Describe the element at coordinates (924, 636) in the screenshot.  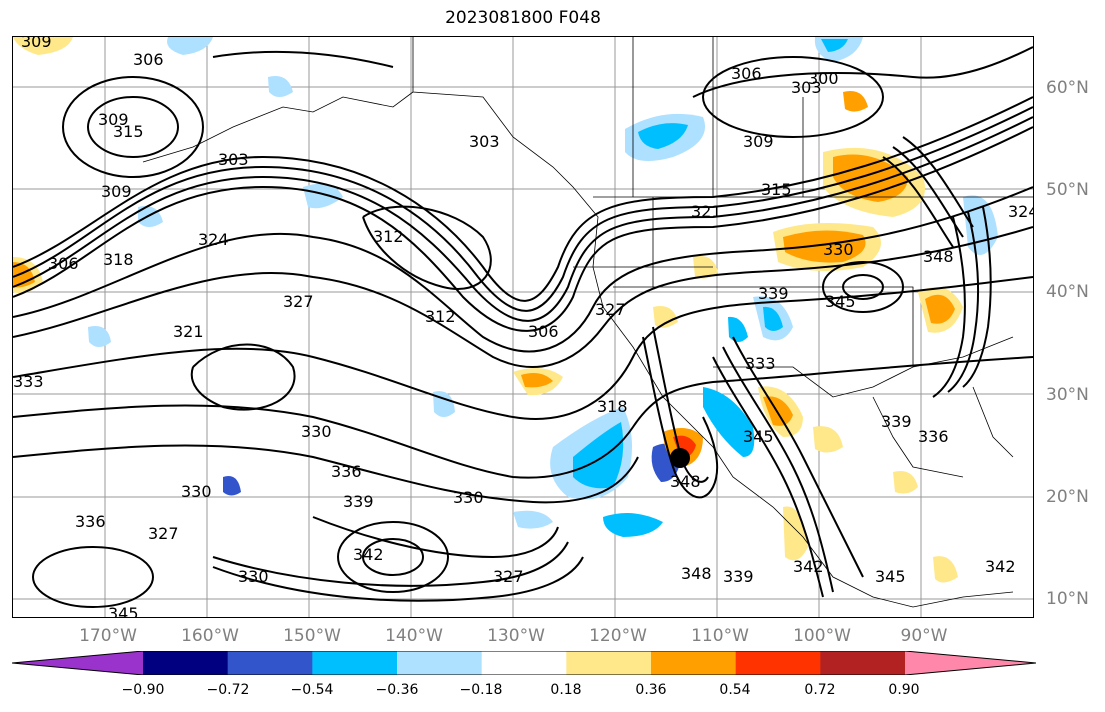
I see `lon-label: 90°W` at that location.